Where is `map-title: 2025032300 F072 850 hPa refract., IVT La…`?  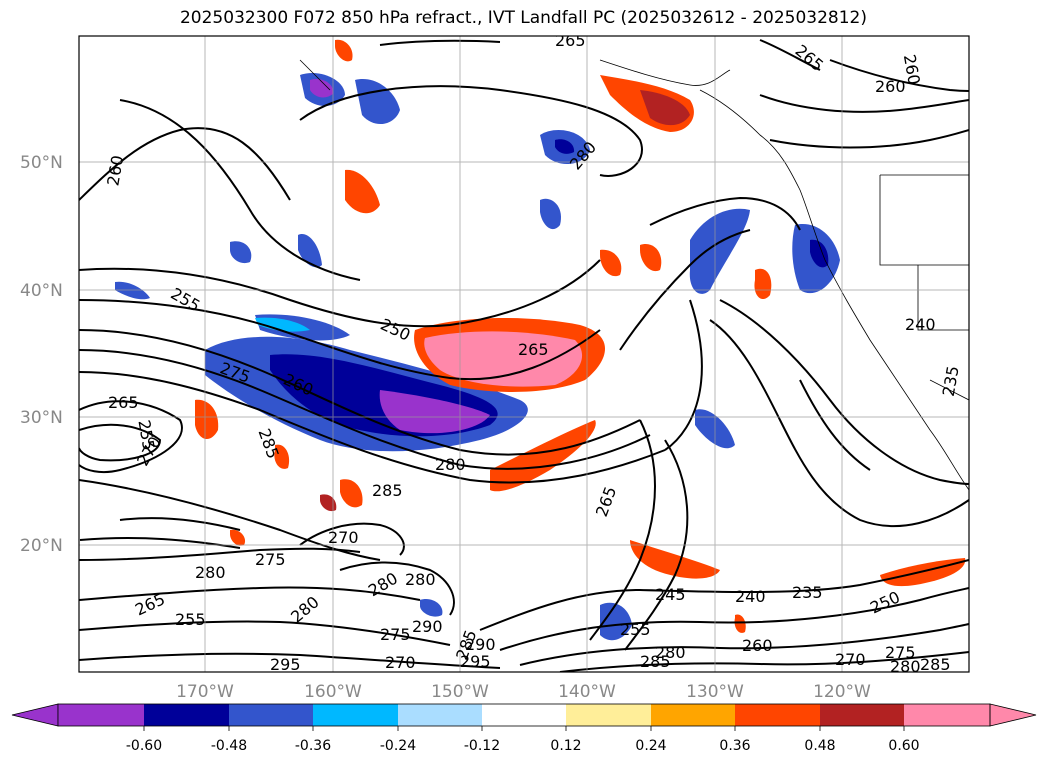
map-title: 2025032300 F072 850 hPa refract., IVT La… is located at coordinates (523, 18).